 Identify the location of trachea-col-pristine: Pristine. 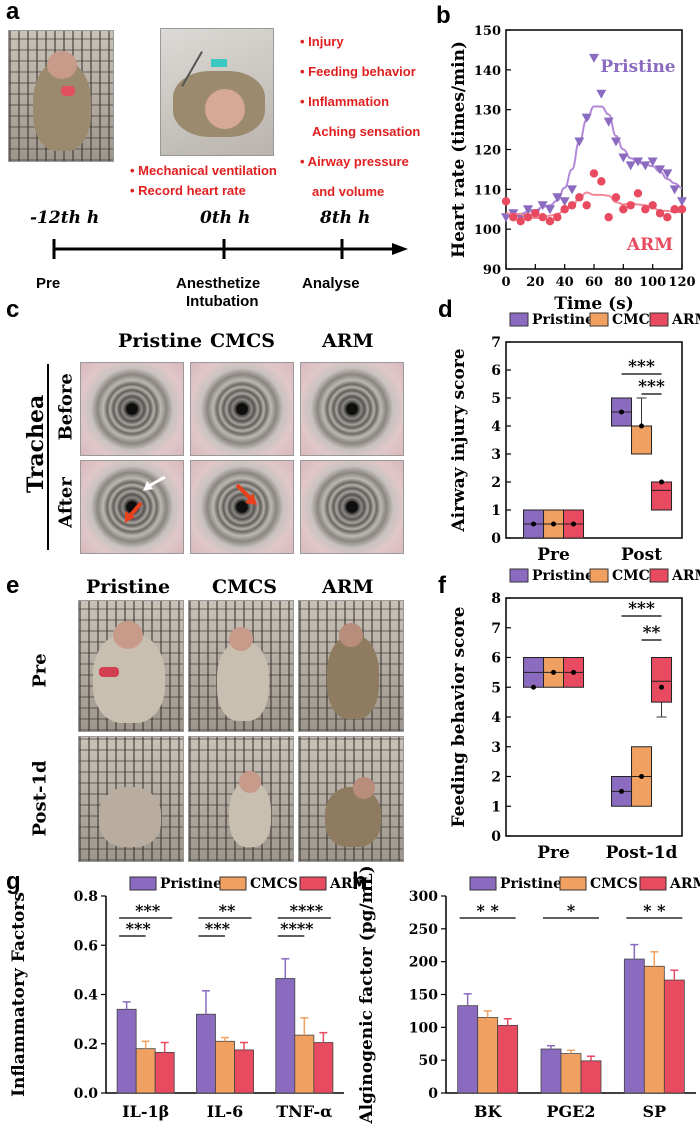
(160, 341).